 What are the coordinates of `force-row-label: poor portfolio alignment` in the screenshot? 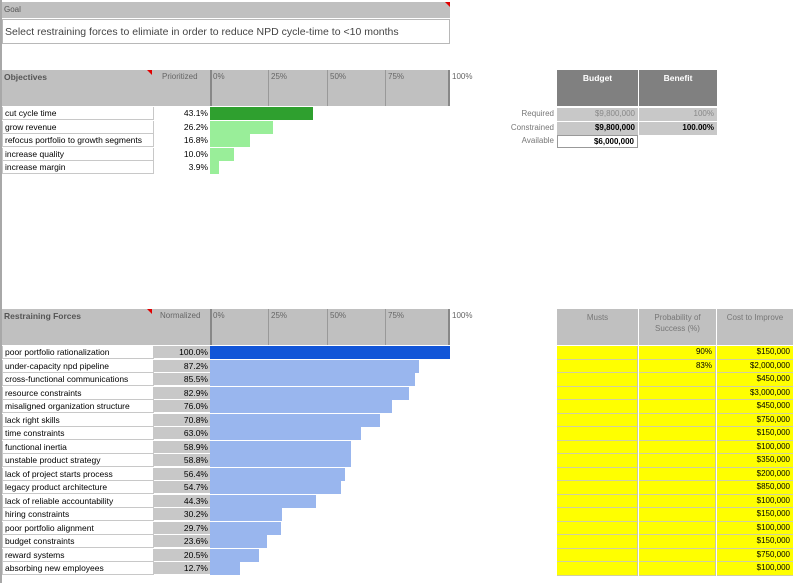 It's located at (78, 528).